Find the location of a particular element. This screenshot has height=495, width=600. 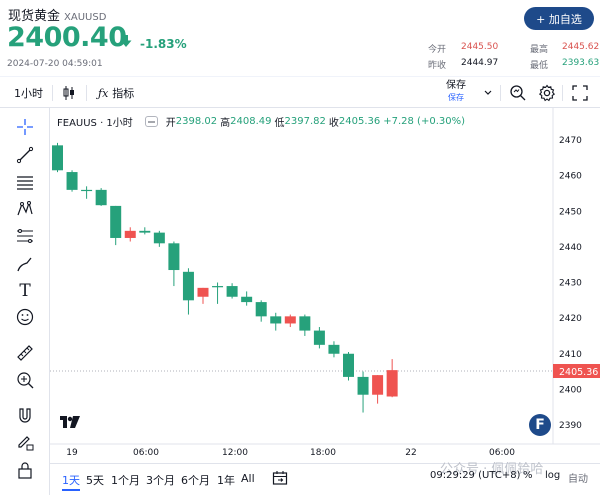

price-tick-label: 2390 is located at coordinates (570, 426).